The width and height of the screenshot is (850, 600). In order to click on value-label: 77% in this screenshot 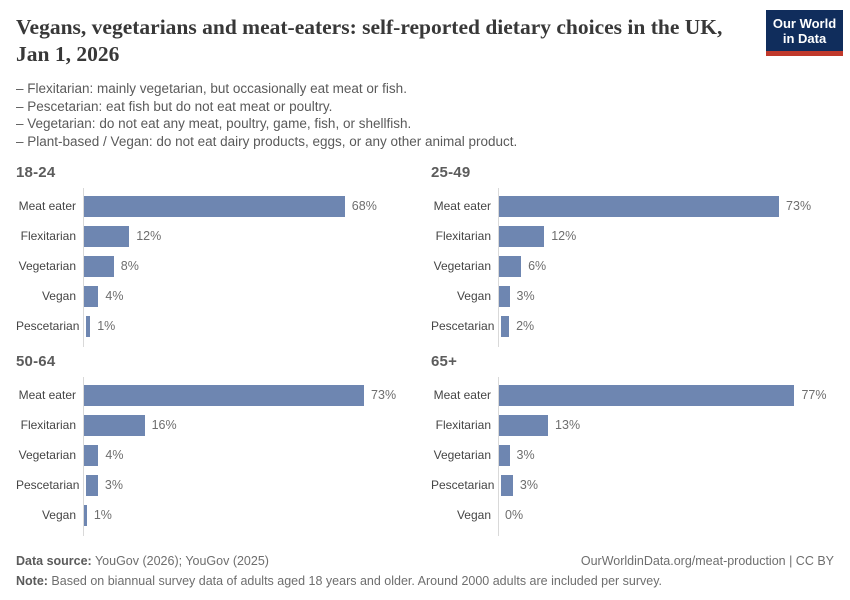, I will do `click(814, 395)`.